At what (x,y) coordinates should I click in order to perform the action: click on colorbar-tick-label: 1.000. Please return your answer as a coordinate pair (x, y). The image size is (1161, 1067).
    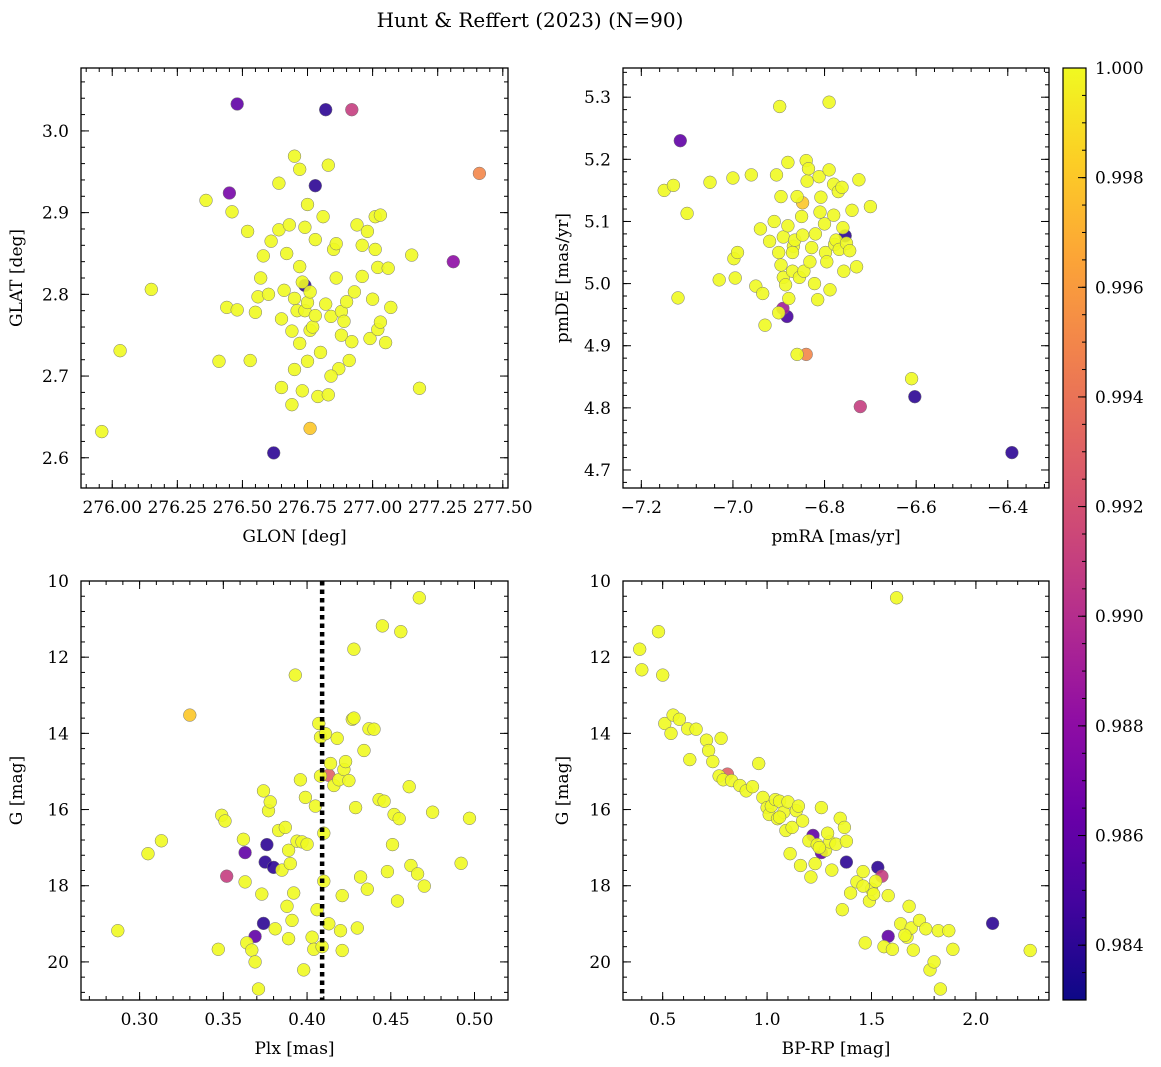
    Looking at the image, I should click on (1119, 69).